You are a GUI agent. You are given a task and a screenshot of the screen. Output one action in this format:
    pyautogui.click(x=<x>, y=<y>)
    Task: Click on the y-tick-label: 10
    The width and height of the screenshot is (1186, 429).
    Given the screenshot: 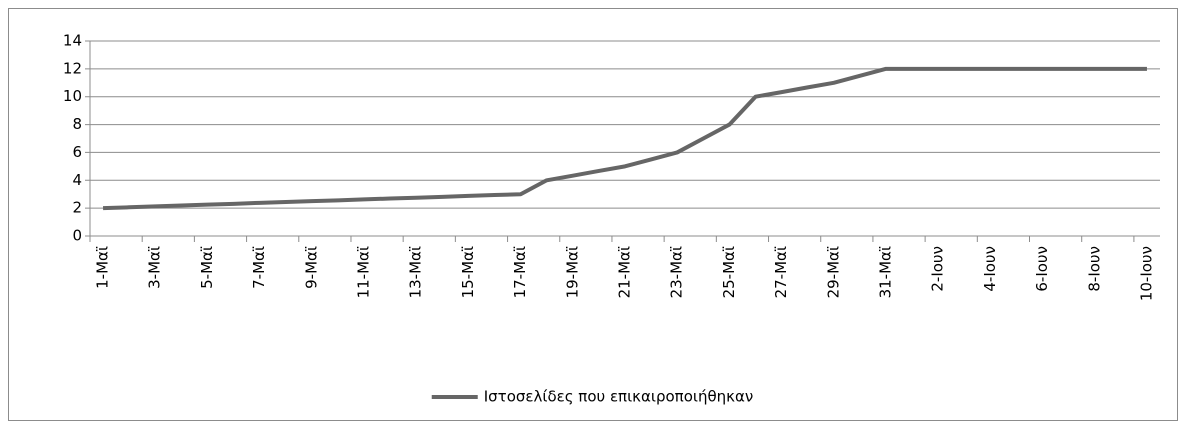 What is the action you would take?
    pyautogui.click(x=72, y=96)
    